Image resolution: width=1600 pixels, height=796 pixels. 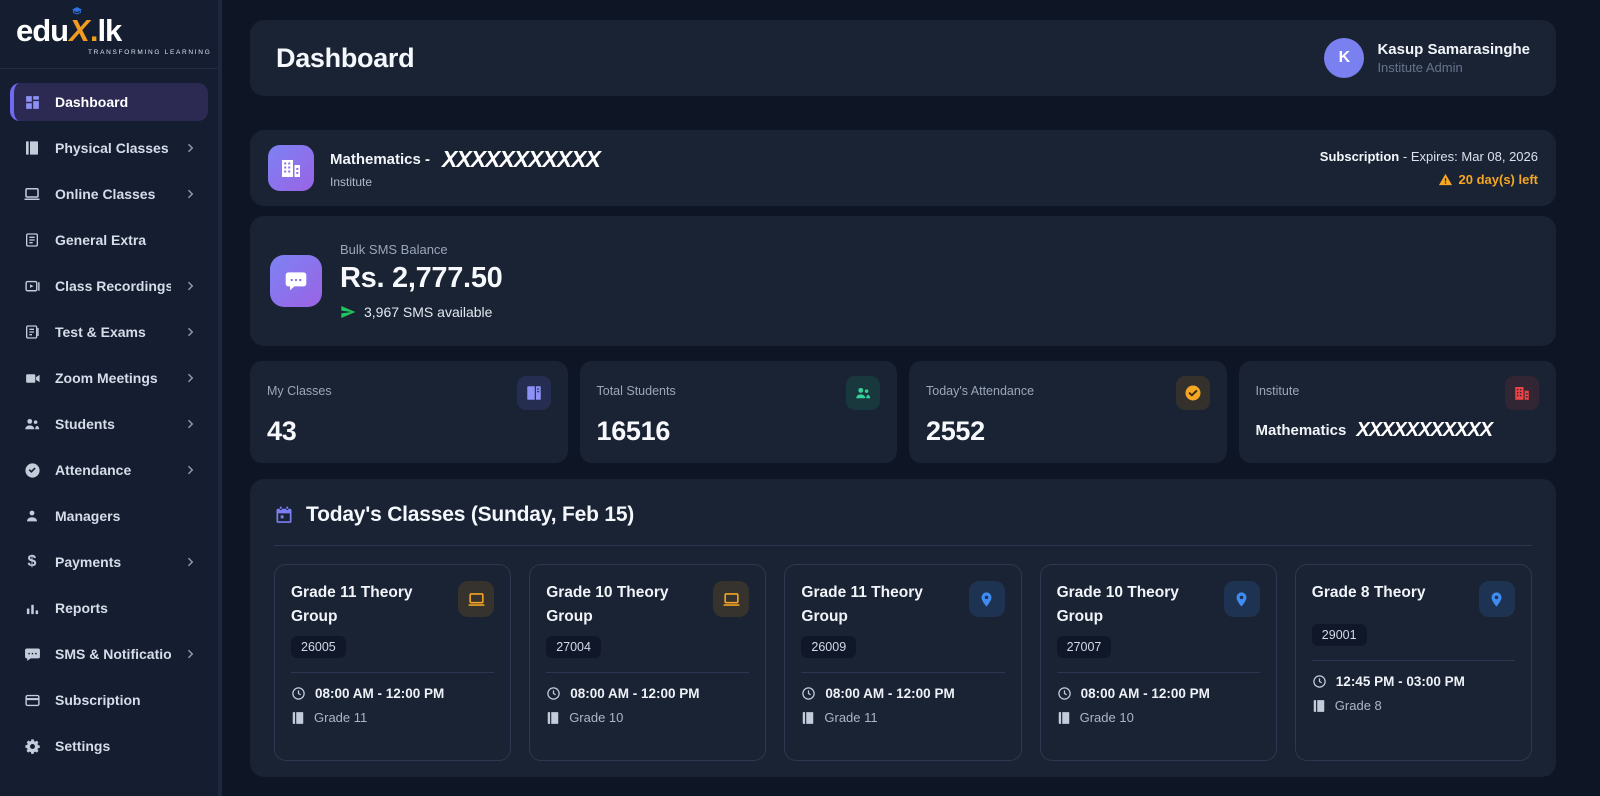 I want to click on location-pin-icon, so click(x=986, y=599).